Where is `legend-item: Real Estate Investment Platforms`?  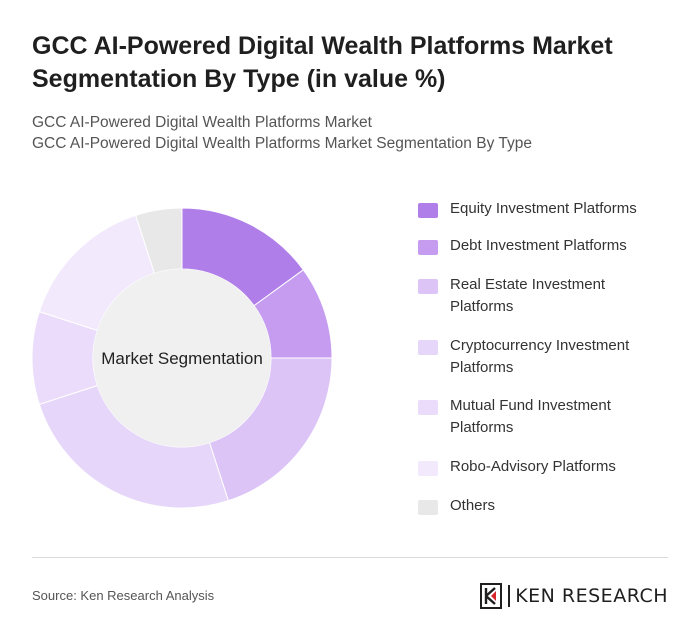
legend-item: Real Estate Investment Platforms is located at coordinates (543, 296).